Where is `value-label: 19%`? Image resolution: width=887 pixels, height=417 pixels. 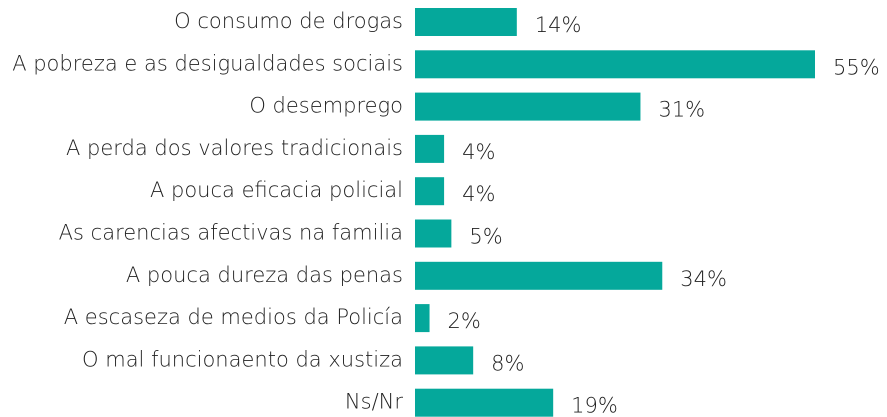
value-label: 19% is located at coordinates (594, 405).